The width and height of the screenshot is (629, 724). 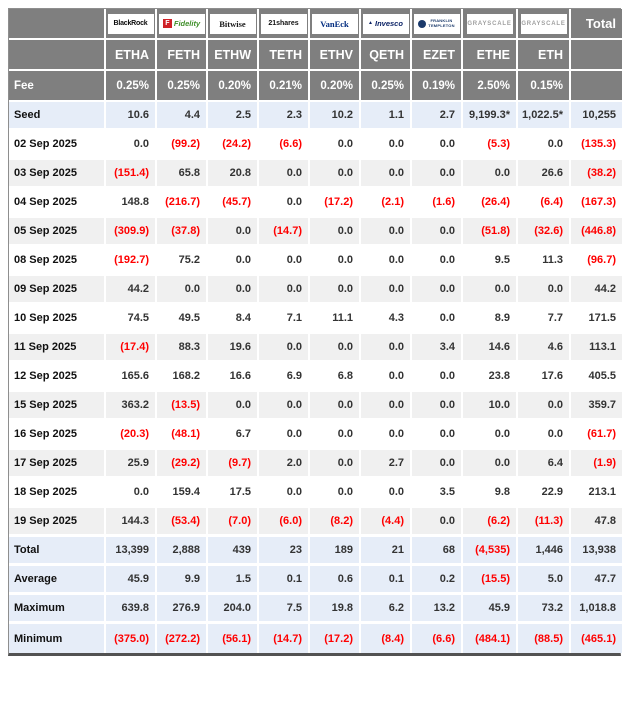 What do you see at coordinates (187, 23) in the screenshot?
I see `fidelity-wordmark: Fidelity` at bounding box center [187, 23].